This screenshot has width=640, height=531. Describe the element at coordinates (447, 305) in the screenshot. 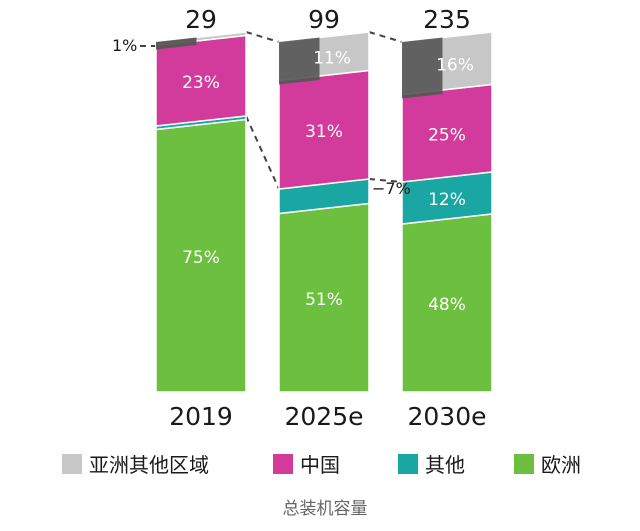

I see `segment-label-2030e-欧洲: 48%` at that location.